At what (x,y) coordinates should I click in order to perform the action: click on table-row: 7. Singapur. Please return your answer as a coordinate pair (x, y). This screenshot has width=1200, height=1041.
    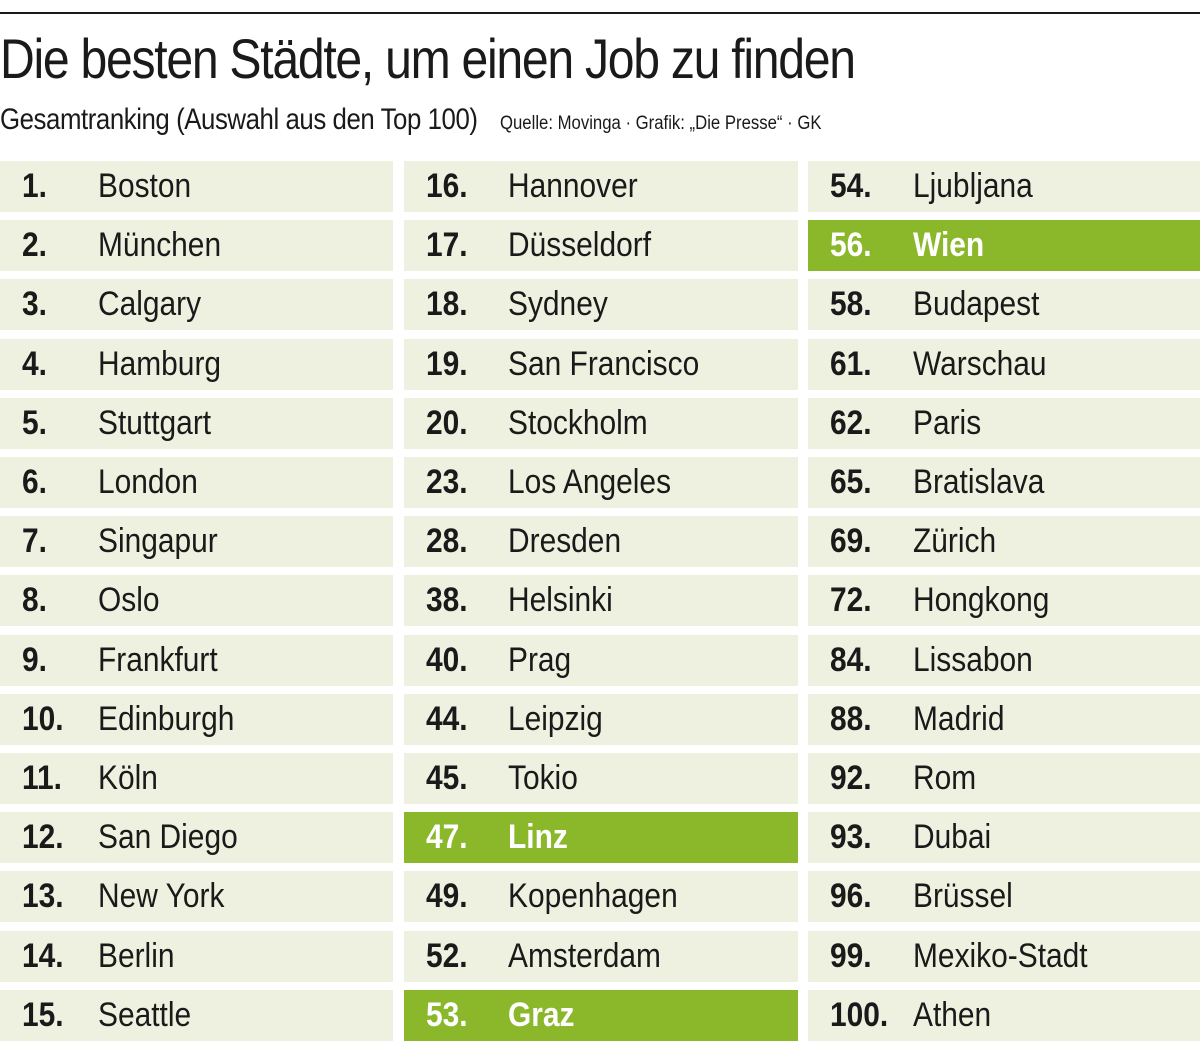
    Looking at the image, I should click on (196, 541).